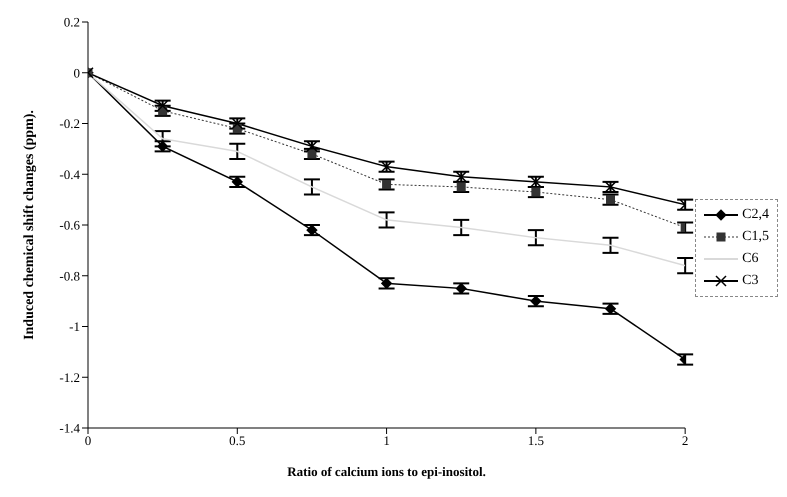 This screenshot has height=497, width=787. What do you see at coordinates (536, 440) in the screenshot?
I see `x-tick-label: 1.5` at bounding box center [536, 440].